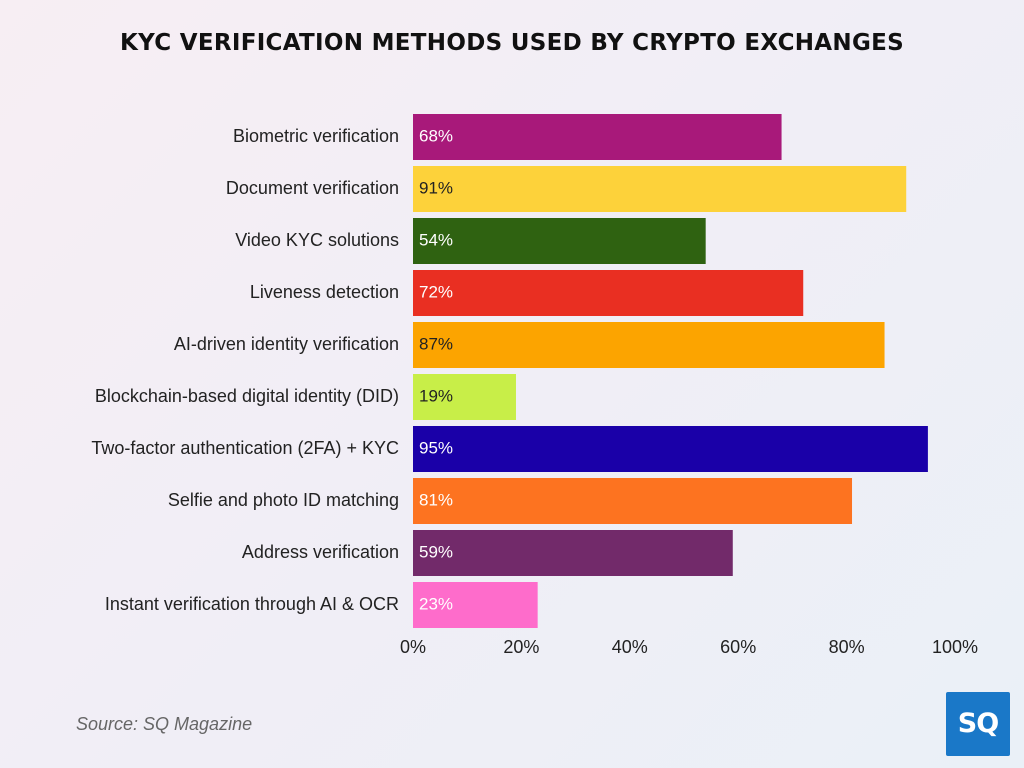 The width and height of the screenshot is (1024, 768). Describe the element at coordinates (436, 239) in the screenshot. I see `value-label: 54%` at that location.